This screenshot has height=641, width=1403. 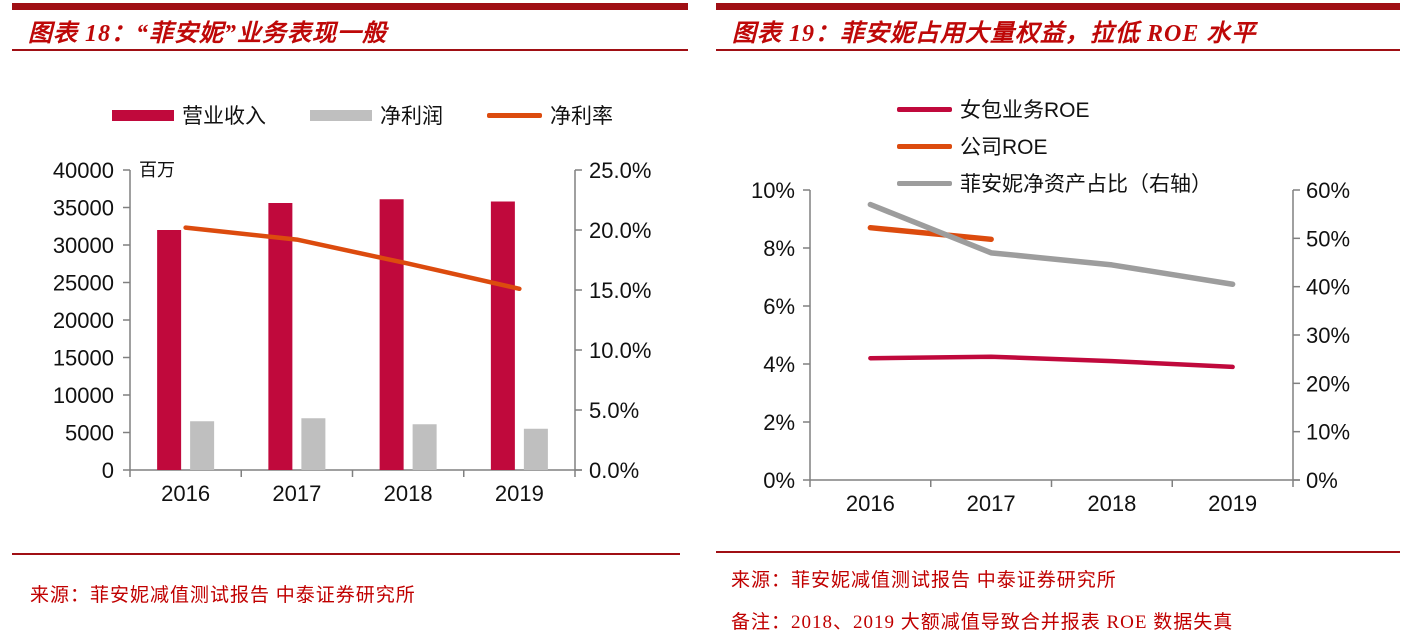 I want to click on handbag-roe-line, so click(x=1051, y=362).